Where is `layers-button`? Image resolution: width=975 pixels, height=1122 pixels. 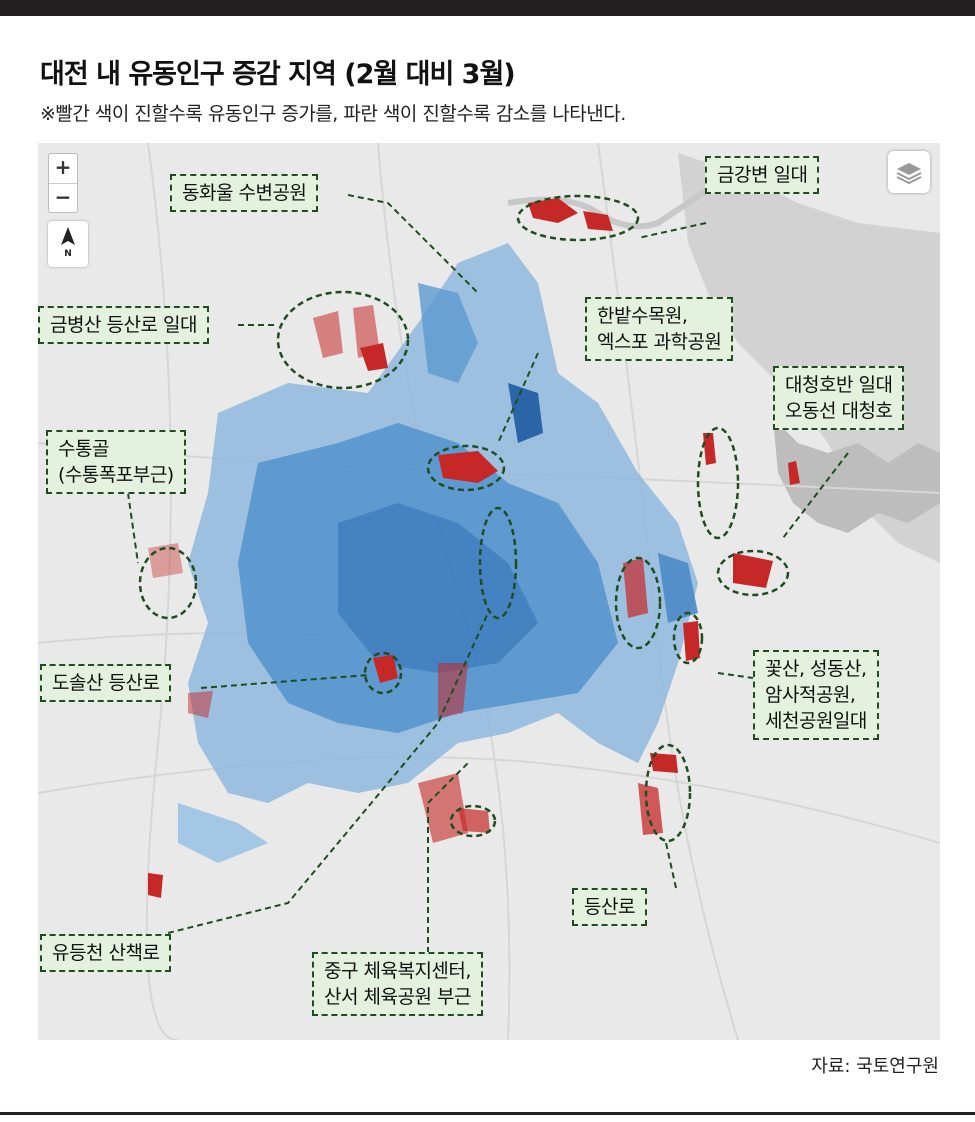 layers-button is located at coordinates (909, 172).